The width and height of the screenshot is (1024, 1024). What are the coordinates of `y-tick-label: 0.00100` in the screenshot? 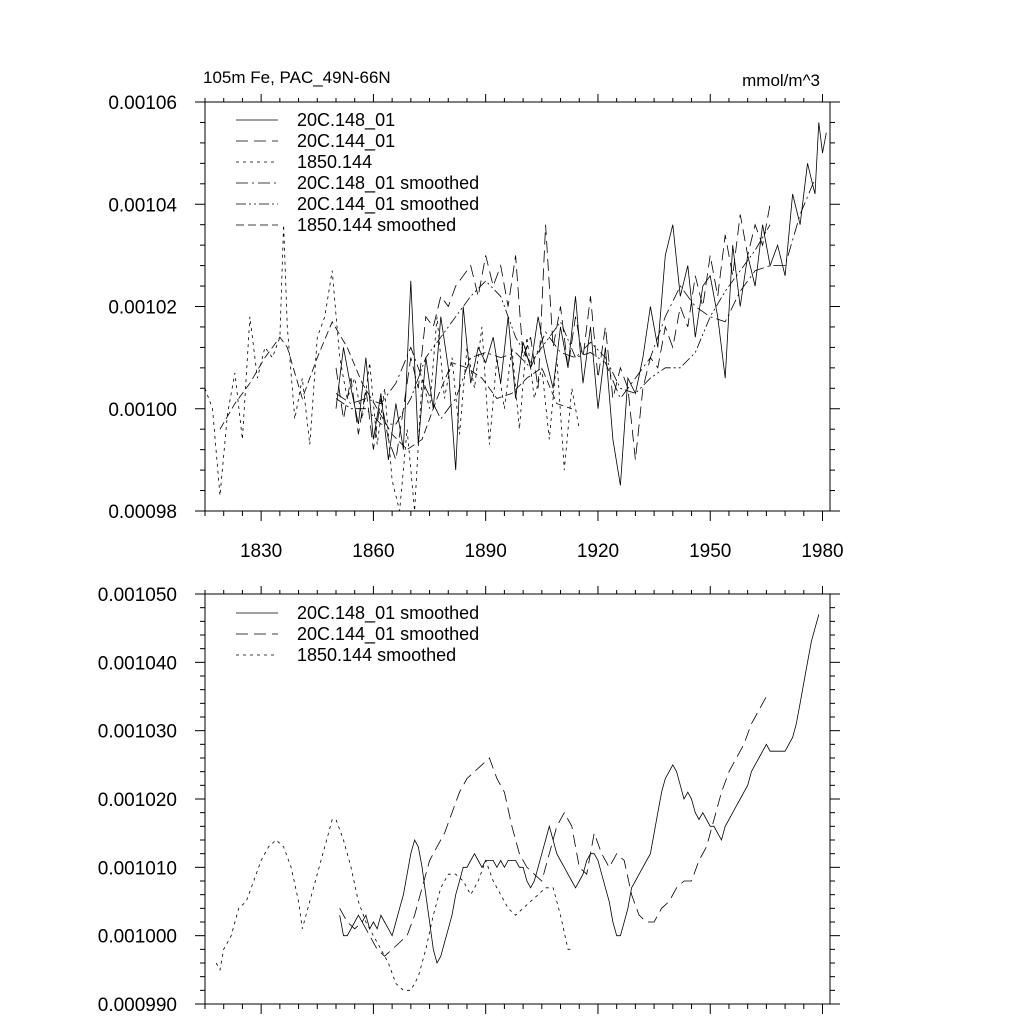 It's located at (142, 410).